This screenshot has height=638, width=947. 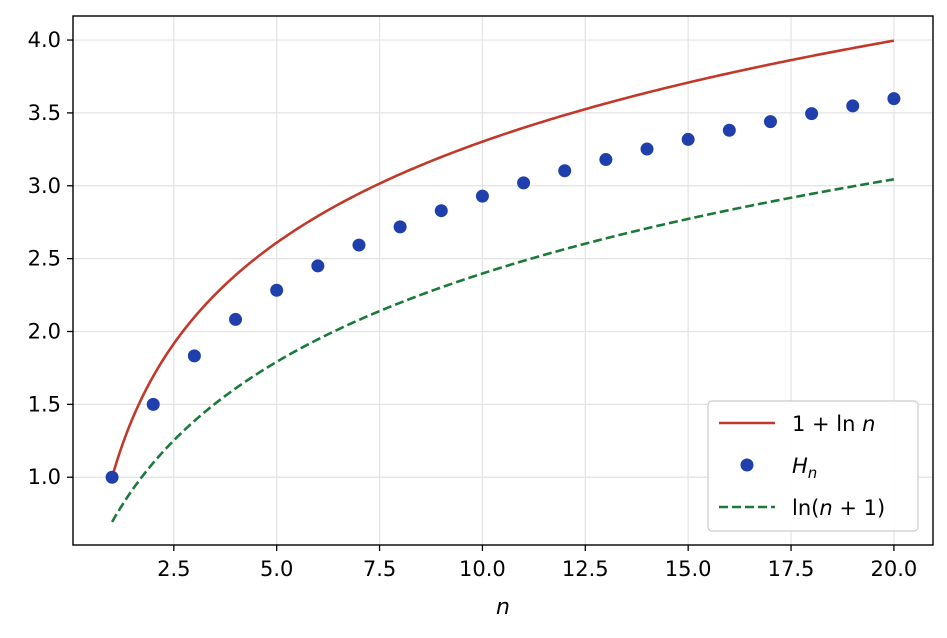 I want to click on y-tick-label: 2.0, so click(x=44, y=332).